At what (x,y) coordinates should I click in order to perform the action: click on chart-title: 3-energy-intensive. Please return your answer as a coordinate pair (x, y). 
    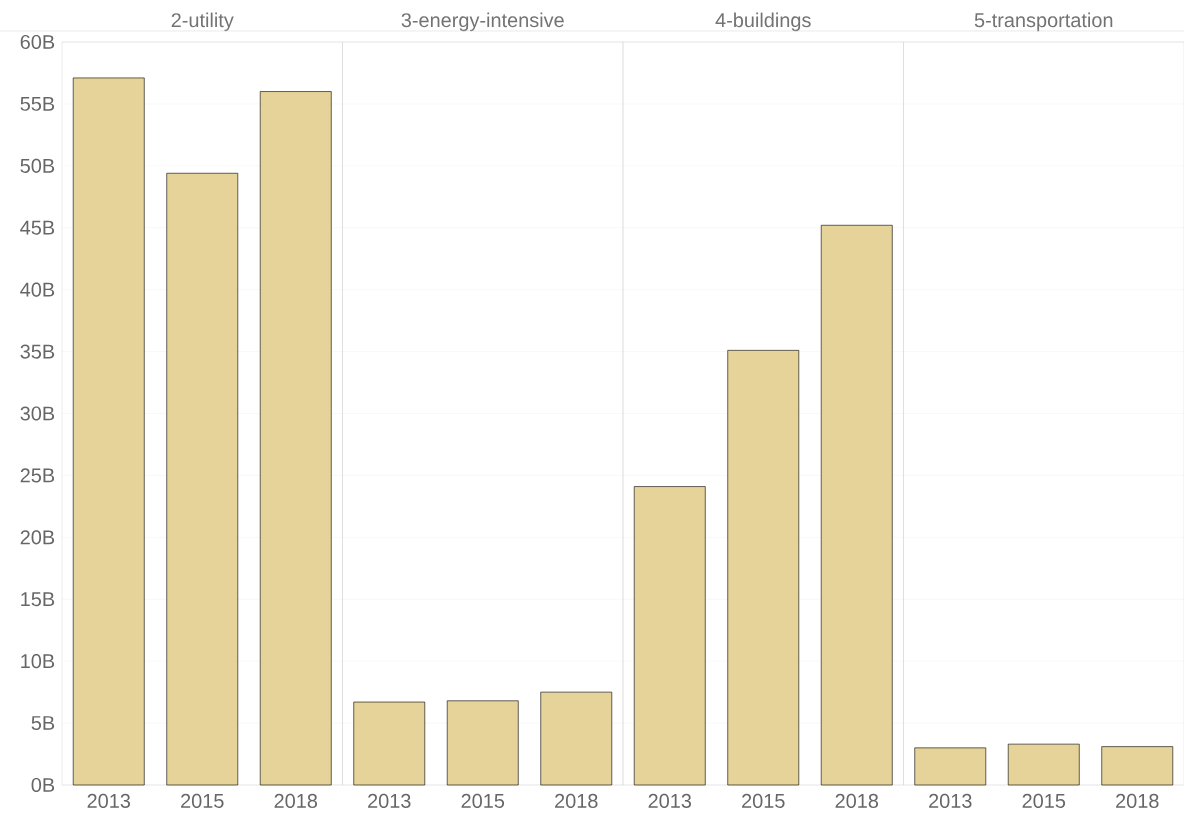
    Looking at the image, I should click on (482, 22).